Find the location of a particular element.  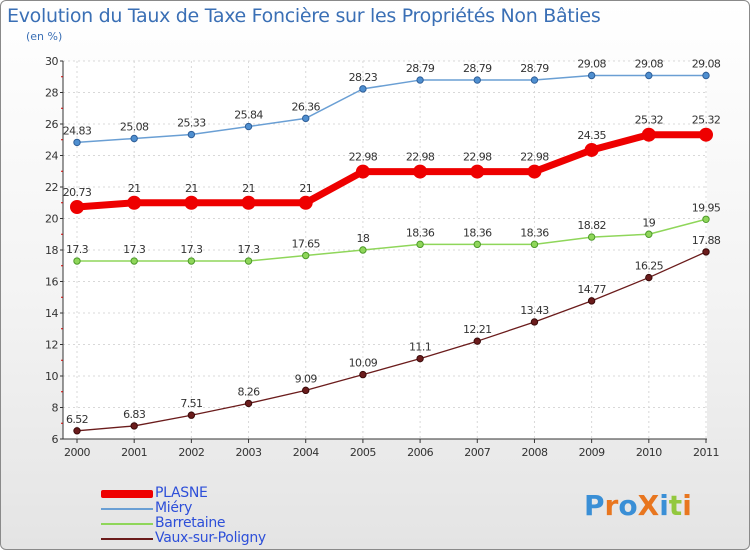

series-line-mi-ry is located at coordinates (391, 109).